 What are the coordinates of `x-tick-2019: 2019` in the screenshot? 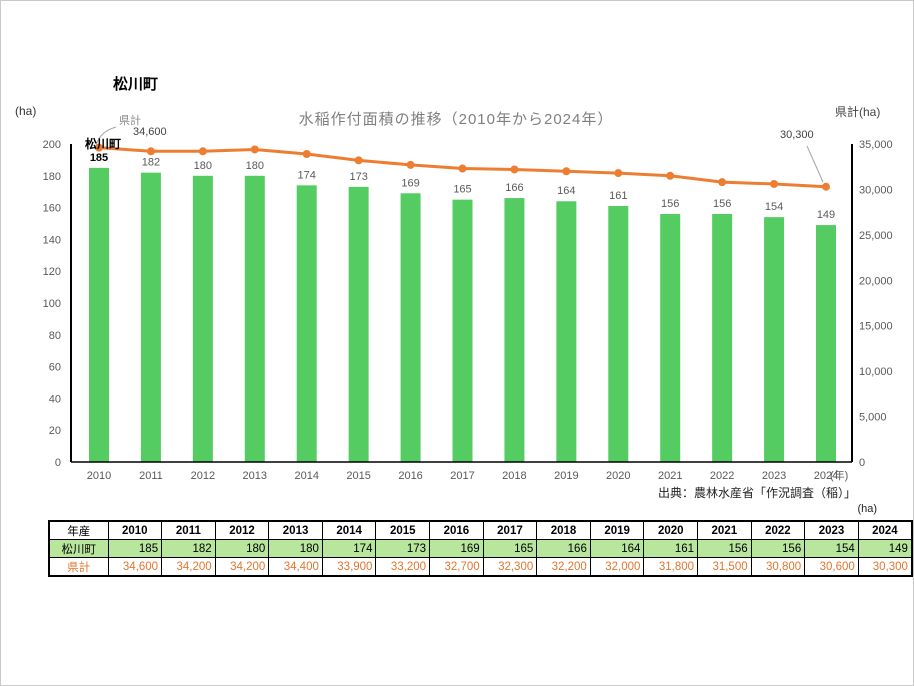 It's located at (566, 476).